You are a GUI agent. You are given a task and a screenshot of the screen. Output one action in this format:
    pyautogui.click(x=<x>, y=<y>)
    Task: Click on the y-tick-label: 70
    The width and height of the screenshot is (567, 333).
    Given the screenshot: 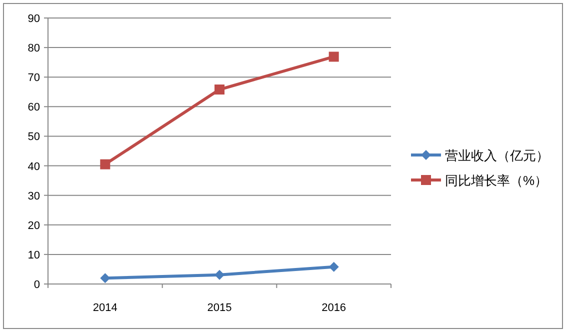 What is the action you would take?
    pyautogui.click(x=34, y=78)
    